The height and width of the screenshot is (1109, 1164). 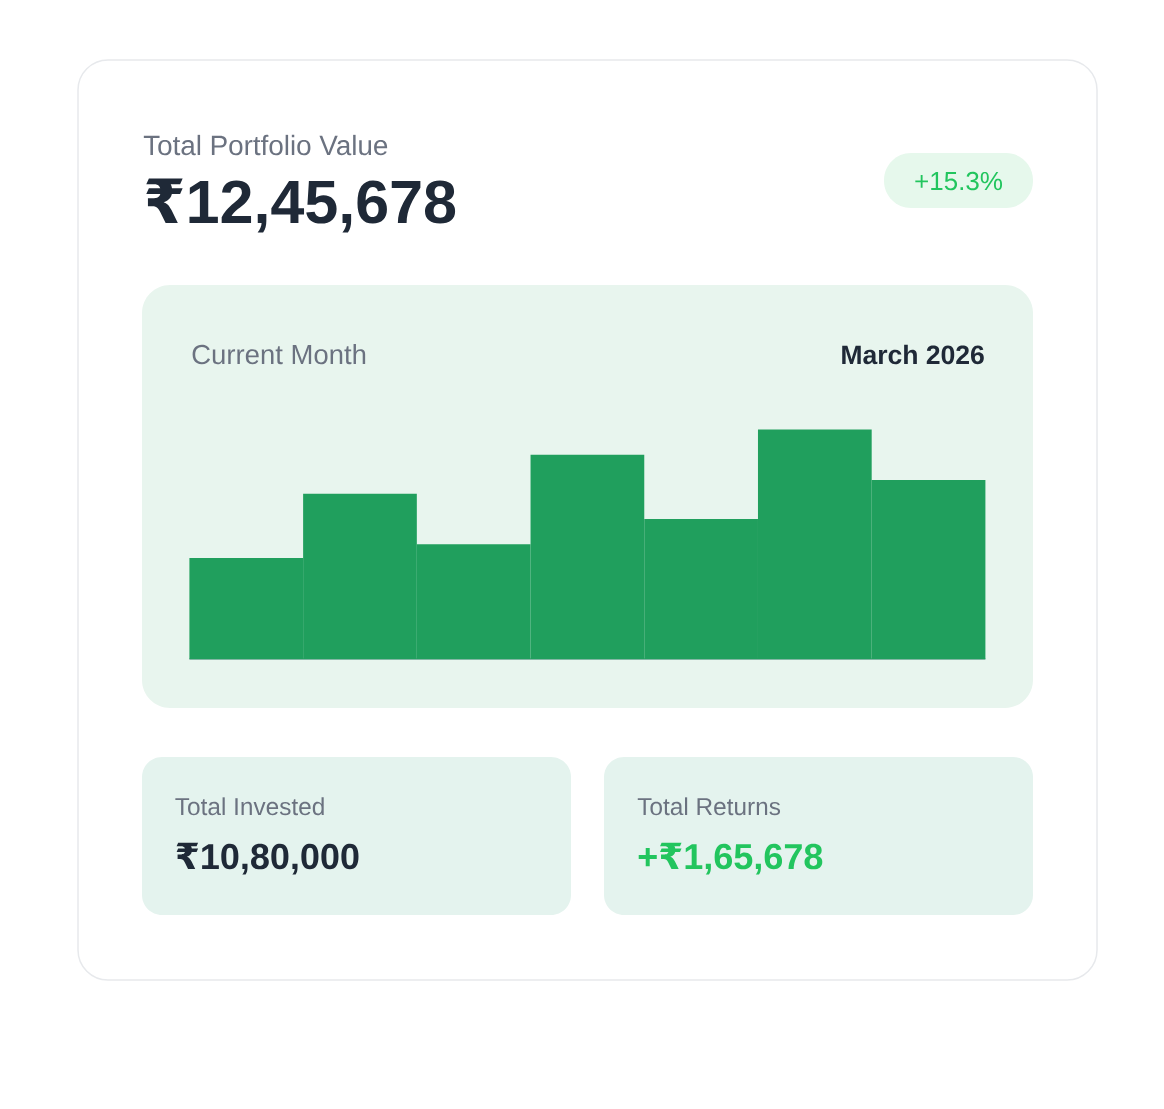 I want to click on text: ₹12,45,678, so click(x=301, y=205).